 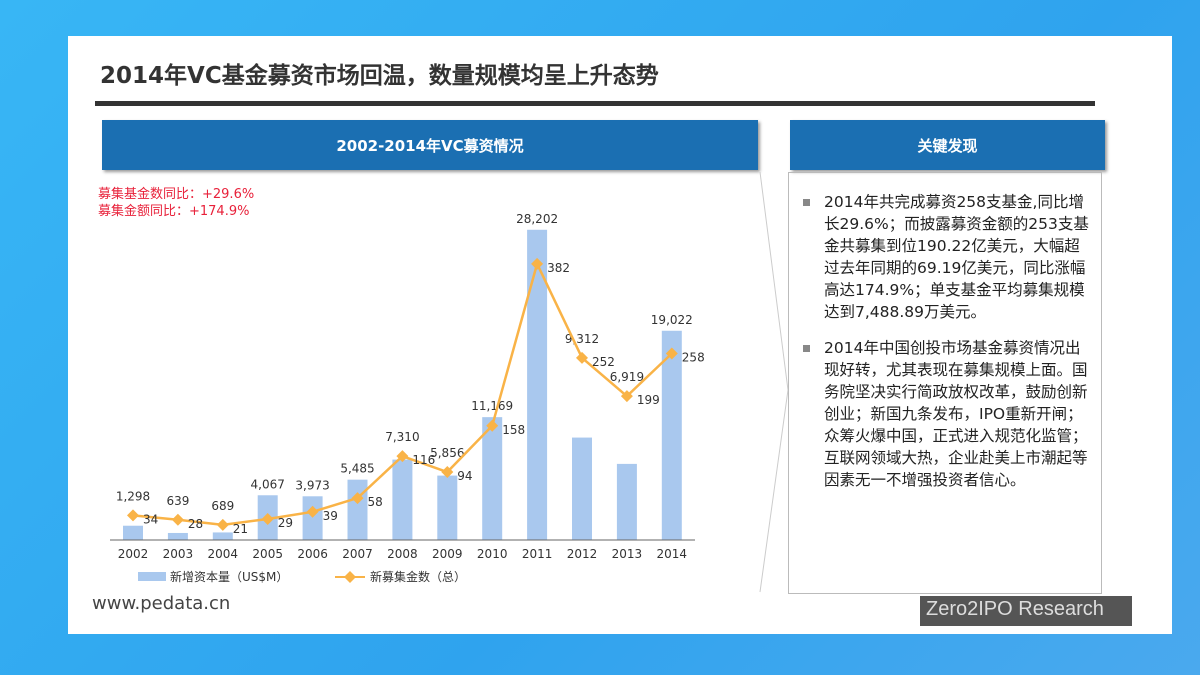 What do you see at coordinates (357, 469) in the screenshot?
I see `bar-label: 5,485` at bounding box center [357, 469].